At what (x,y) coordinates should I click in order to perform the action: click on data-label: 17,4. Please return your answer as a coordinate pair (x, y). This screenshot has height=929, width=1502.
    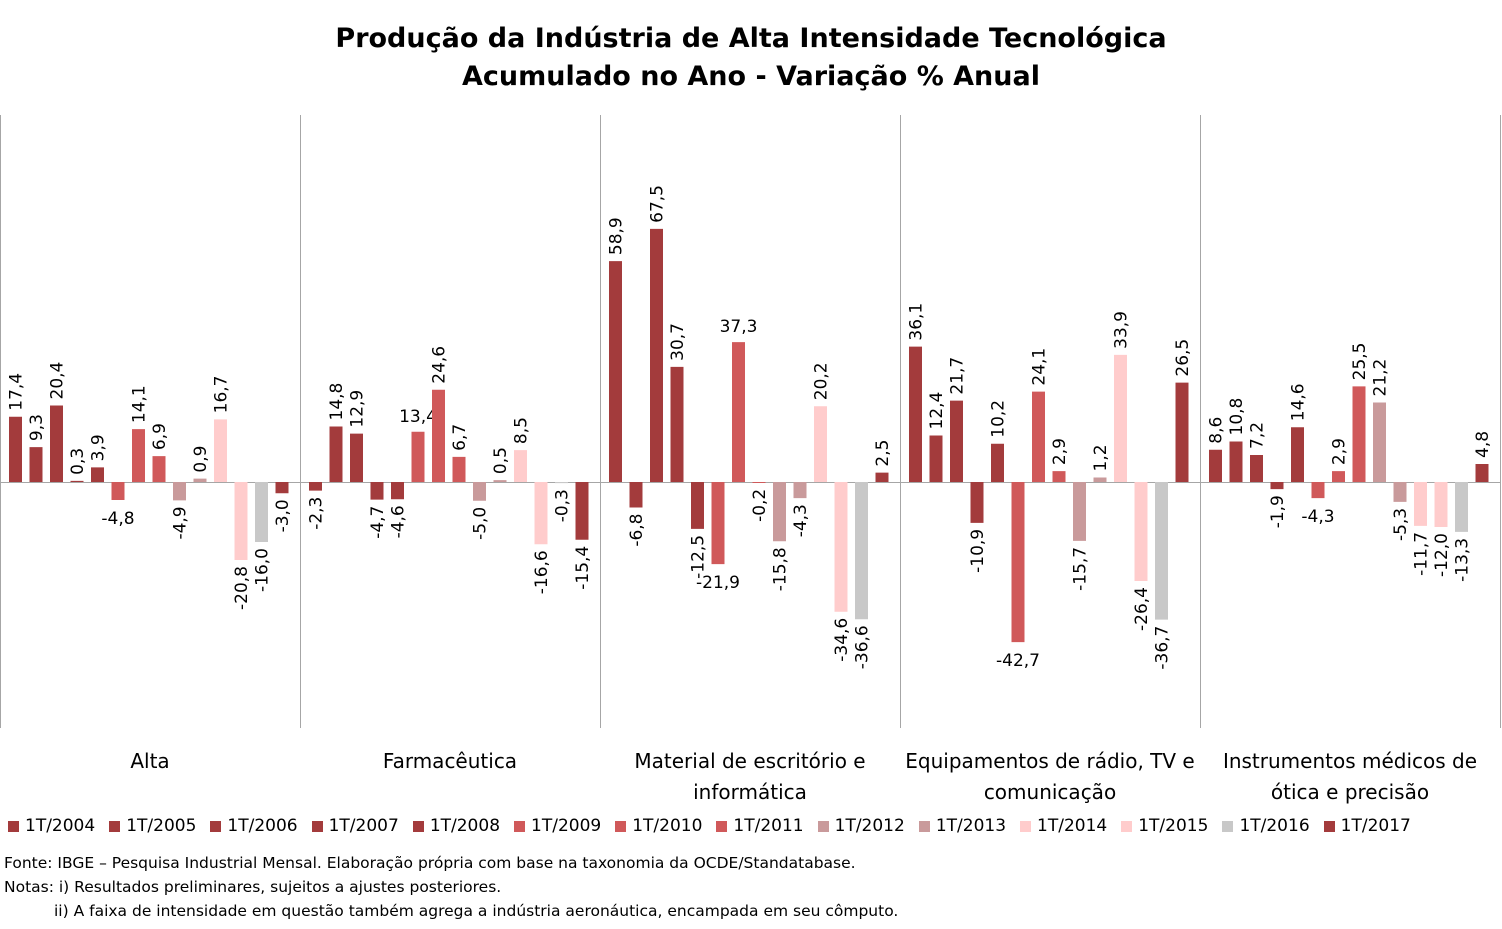
    Looking at the image, I should click on (17, 392).